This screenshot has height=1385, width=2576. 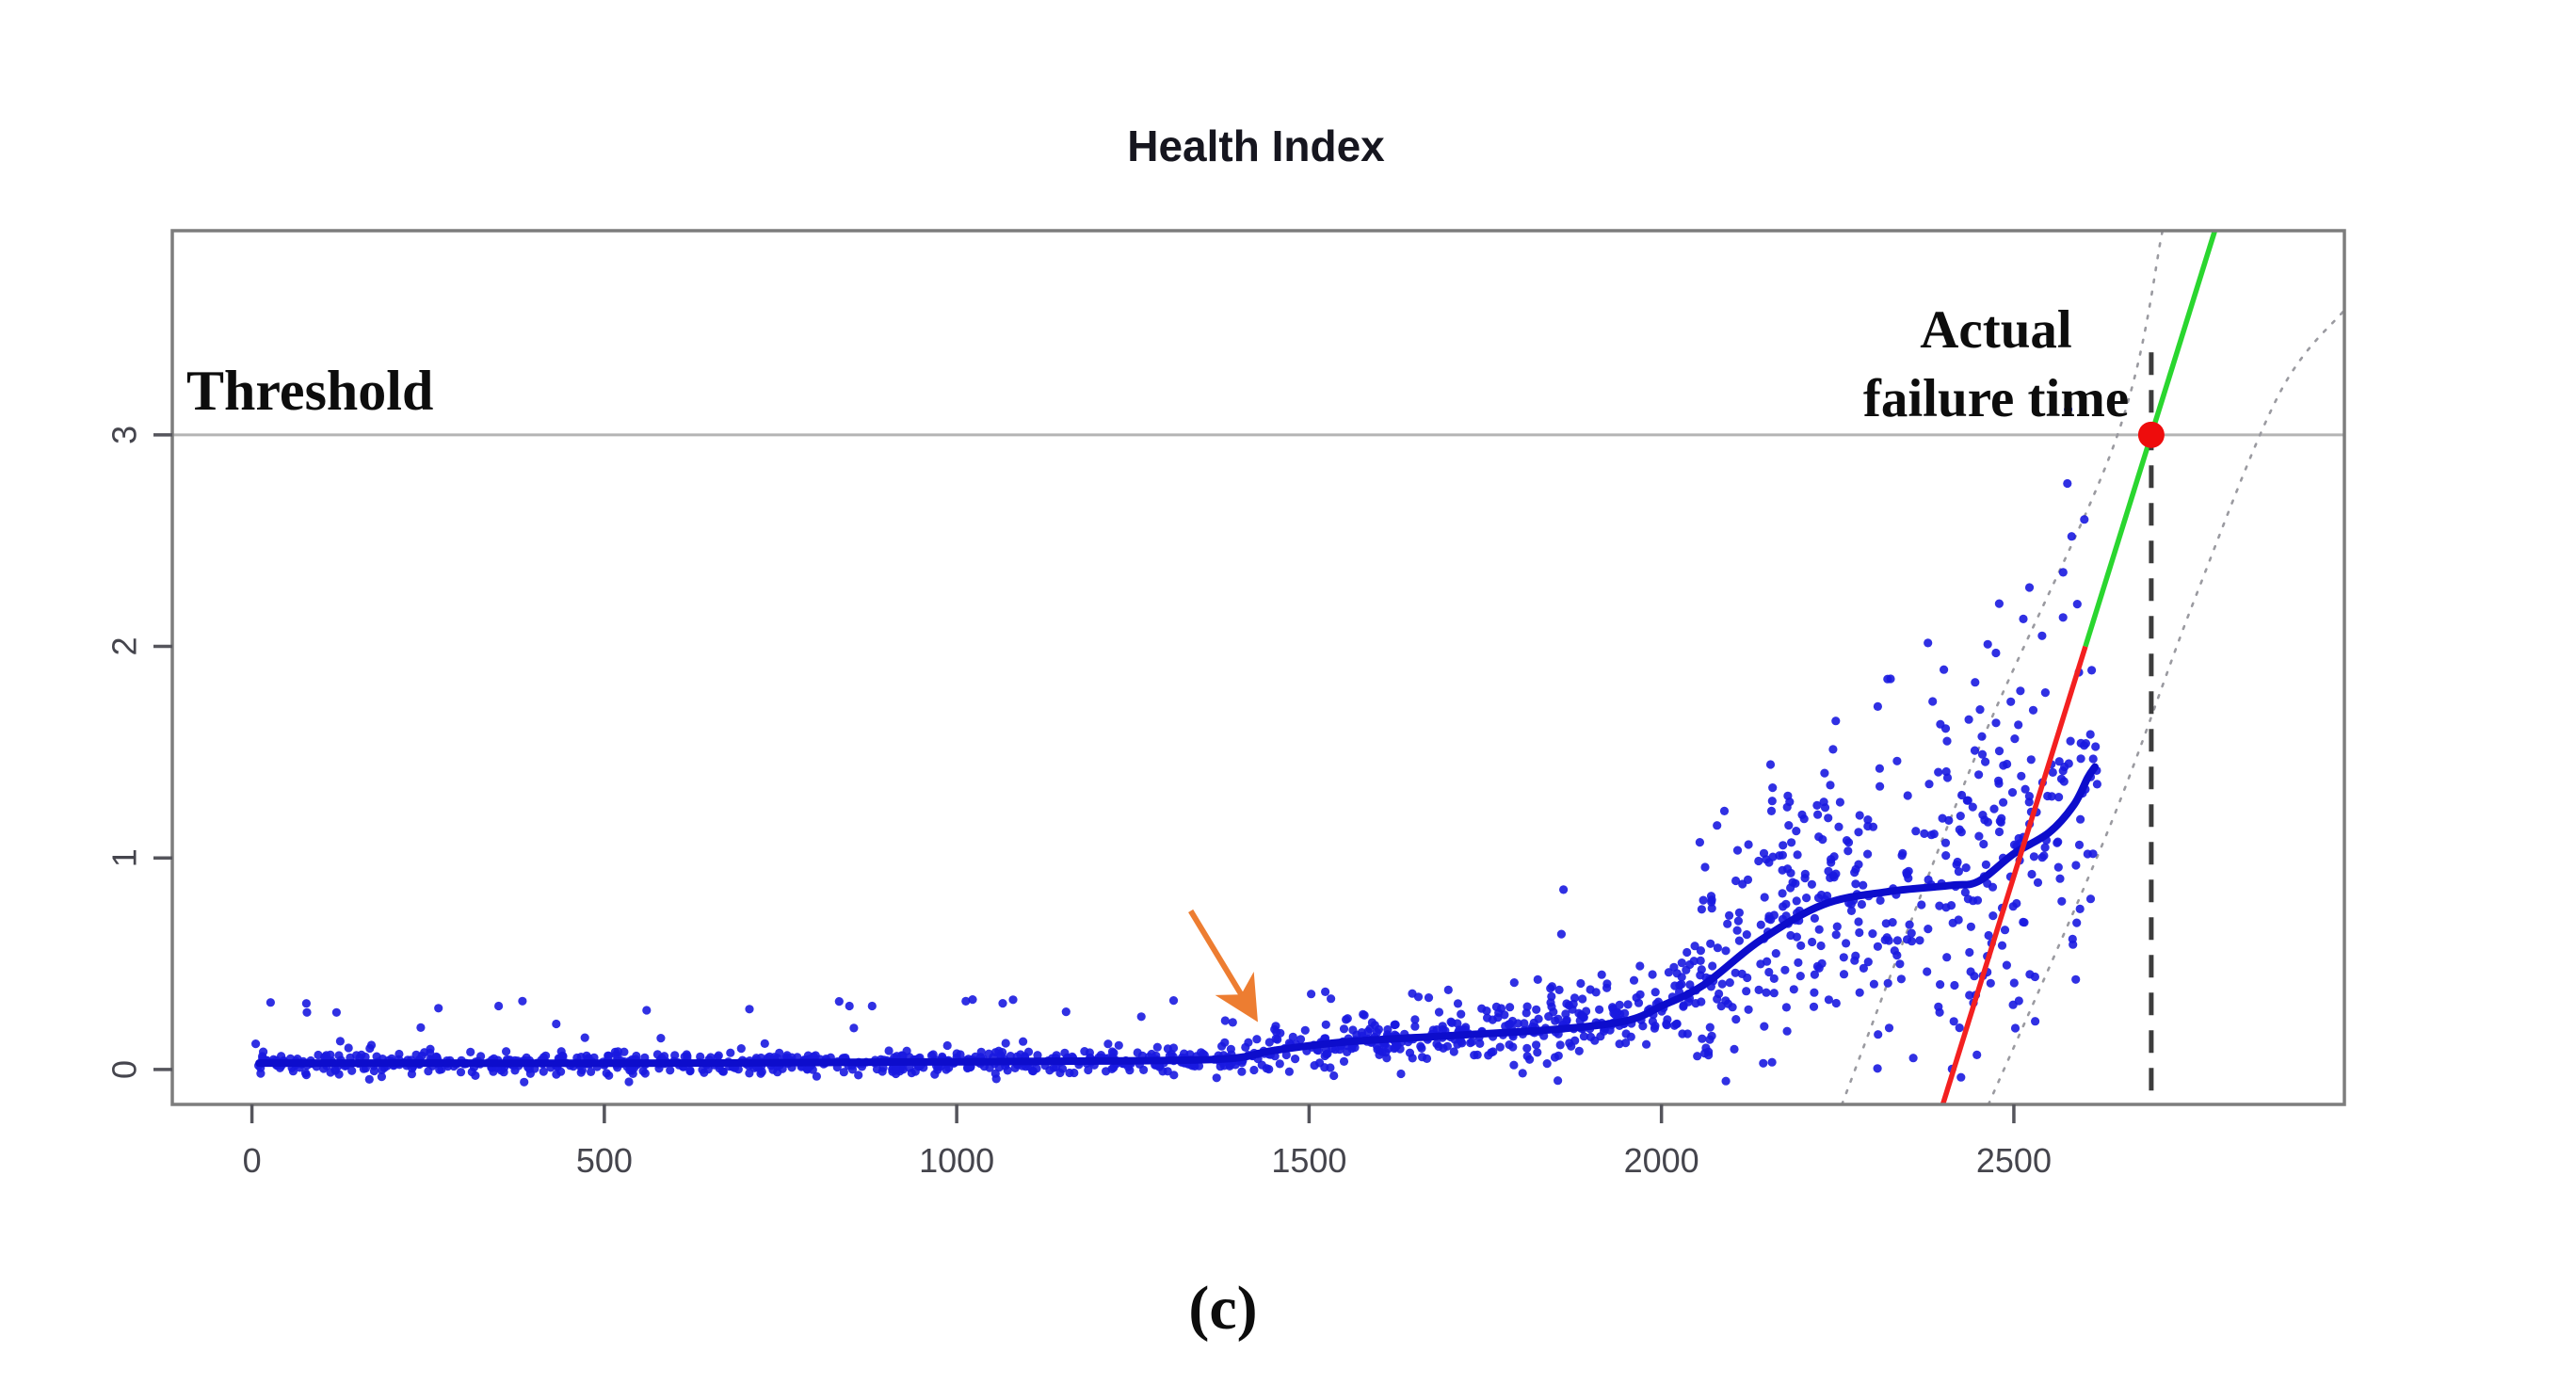 What do you see at coordinates (1996, 364) in the screenshot?
I see `actual-failure-time-label: Actual failure time` at bounding box center [1996, 364].